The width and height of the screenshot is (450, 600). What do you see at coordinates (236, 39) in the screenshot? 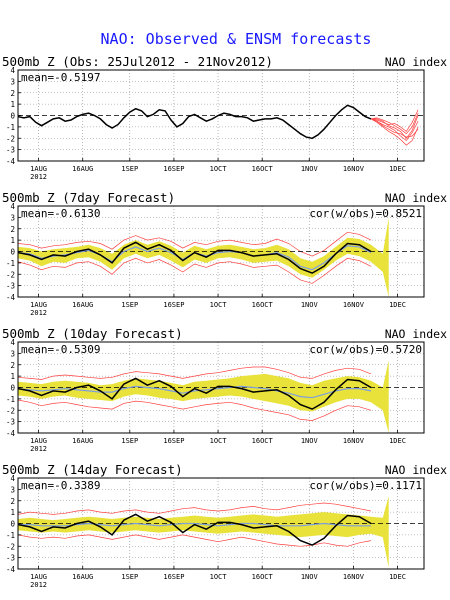
I see `figure-title: NAO: Observed & ENSM forecasts` at bounding box center [236, 39].